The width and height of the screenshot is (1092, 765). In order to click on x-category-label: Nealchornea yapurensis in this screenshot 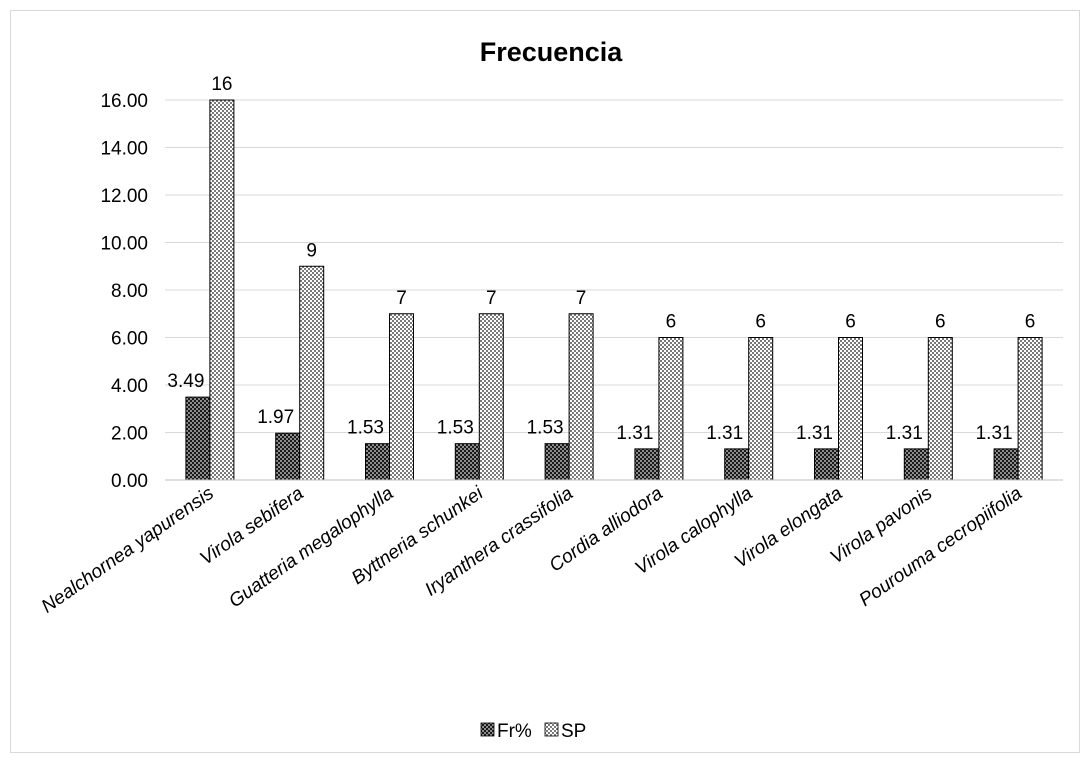, I will do `click(128, 550)`.